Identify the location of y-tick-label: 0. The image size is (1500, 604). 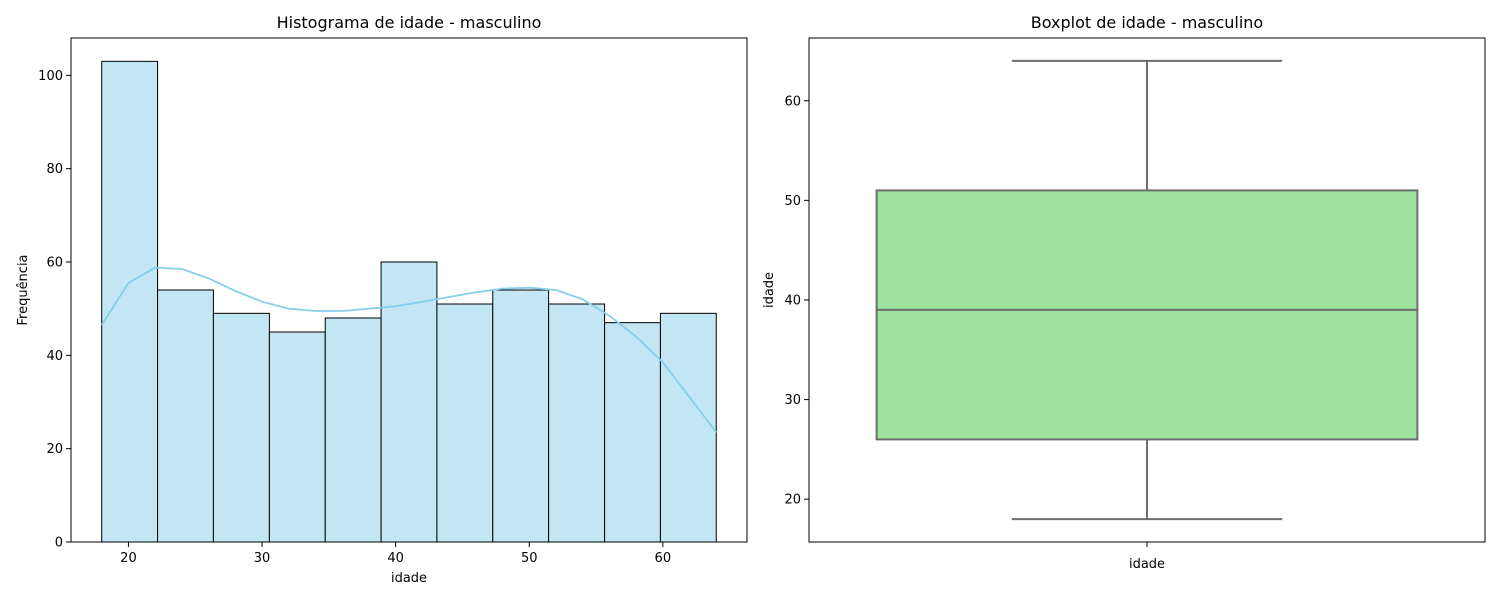
(59, 543).